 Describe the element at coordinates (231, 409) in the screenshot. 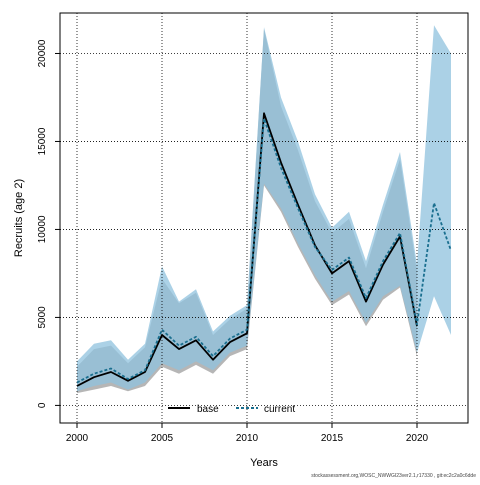

I see `legend: base current` at that location.